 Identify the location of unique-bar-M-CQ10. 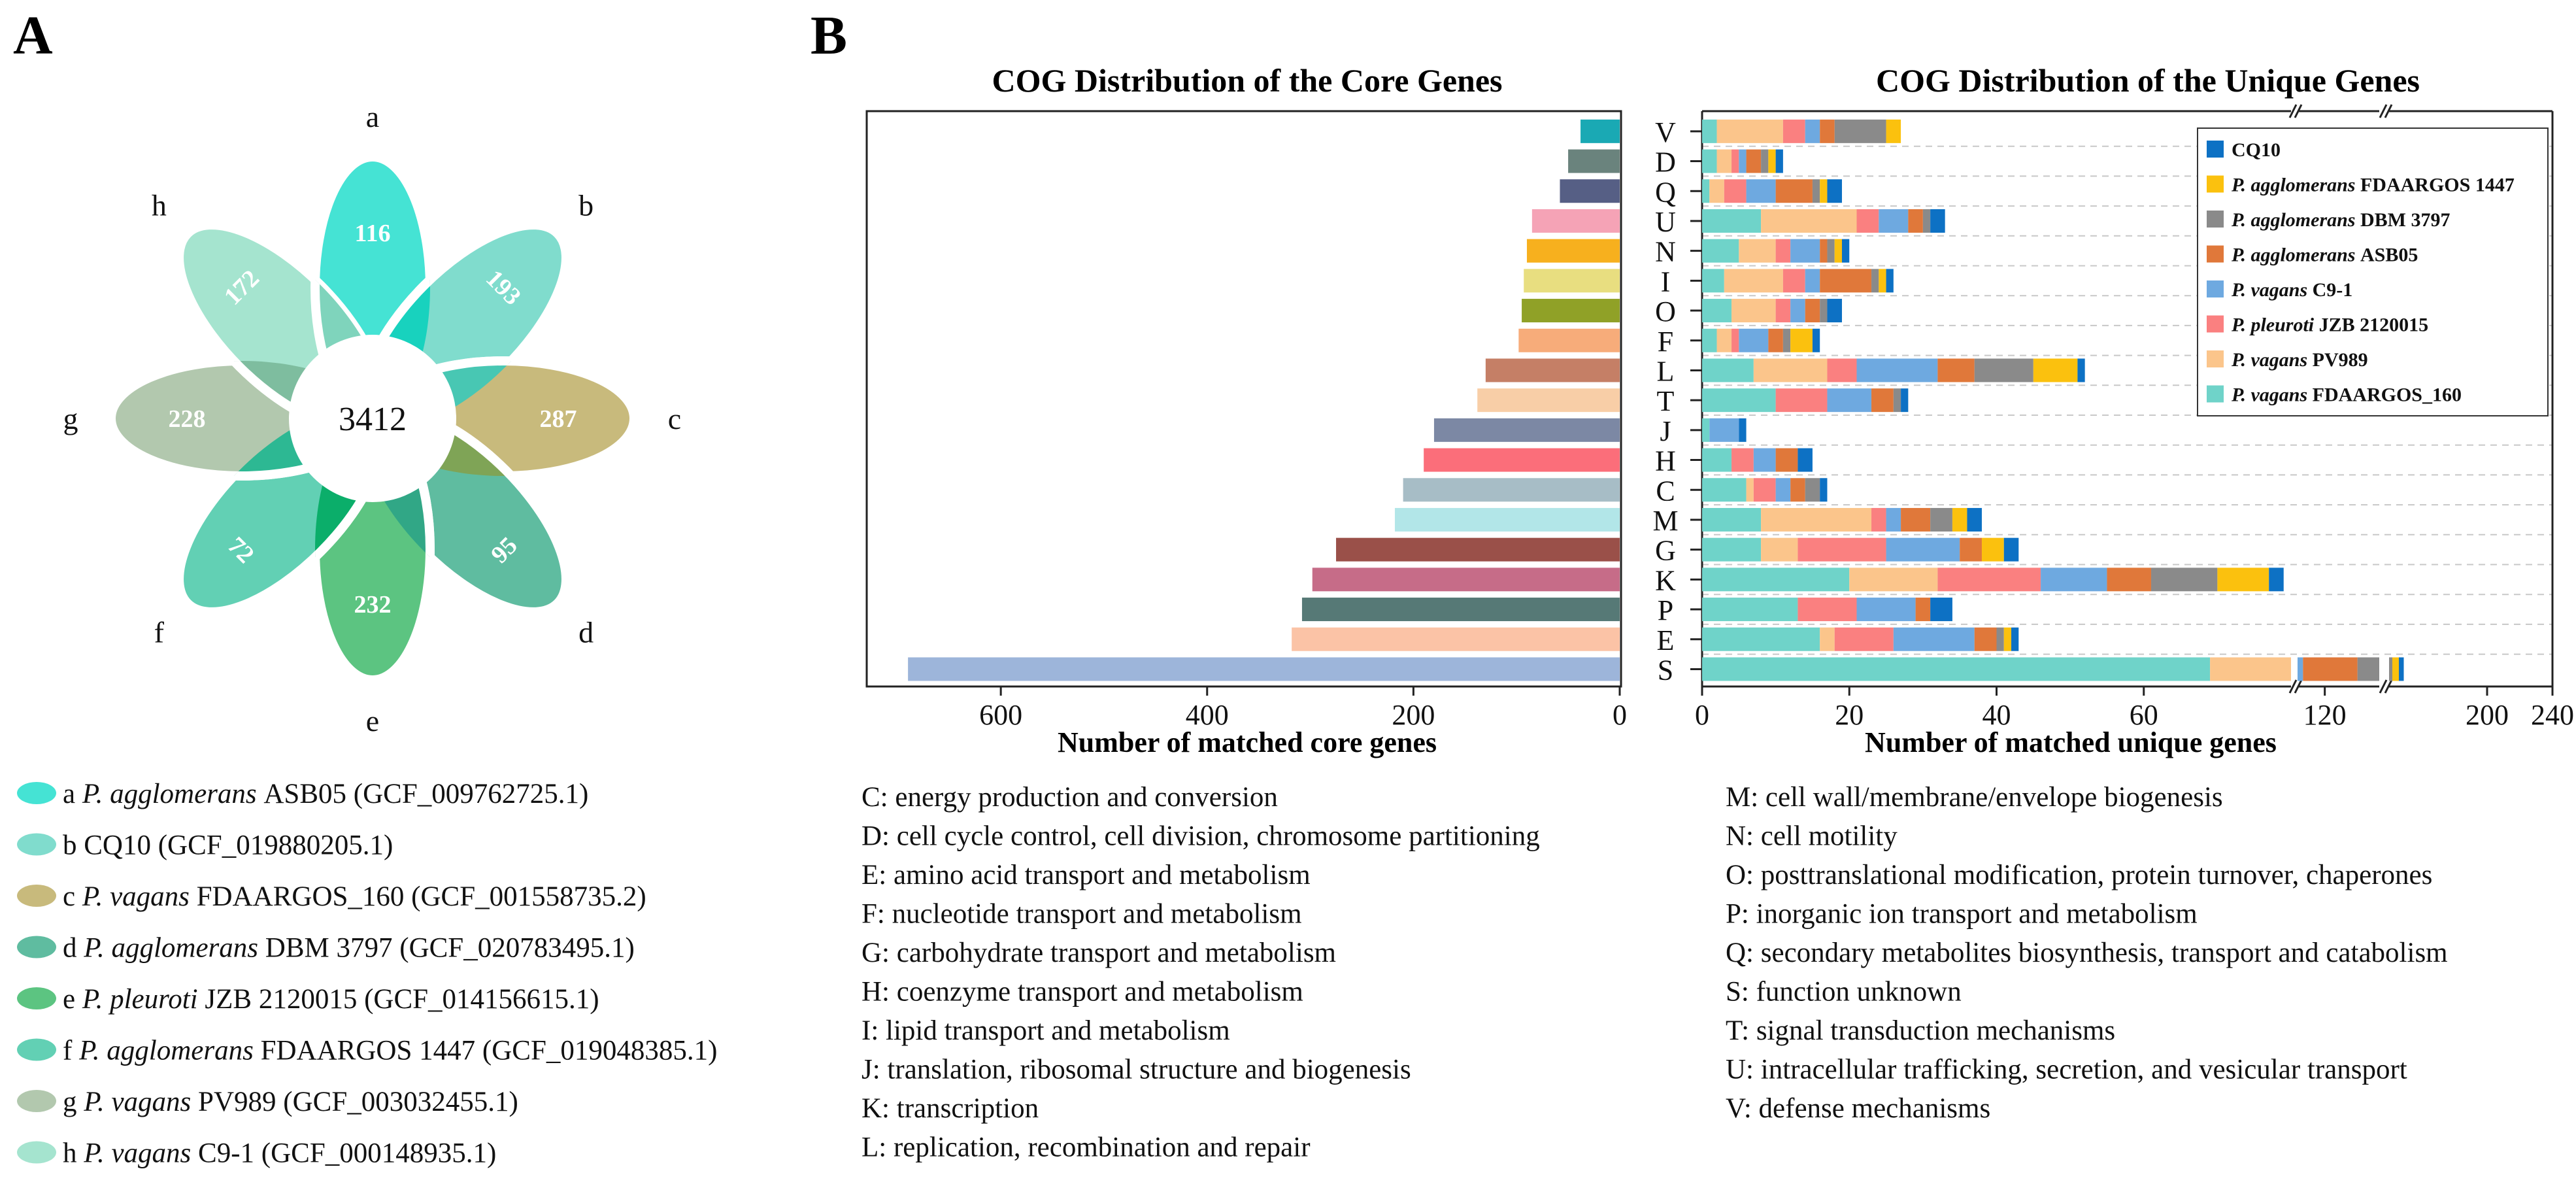
(1975, 519).